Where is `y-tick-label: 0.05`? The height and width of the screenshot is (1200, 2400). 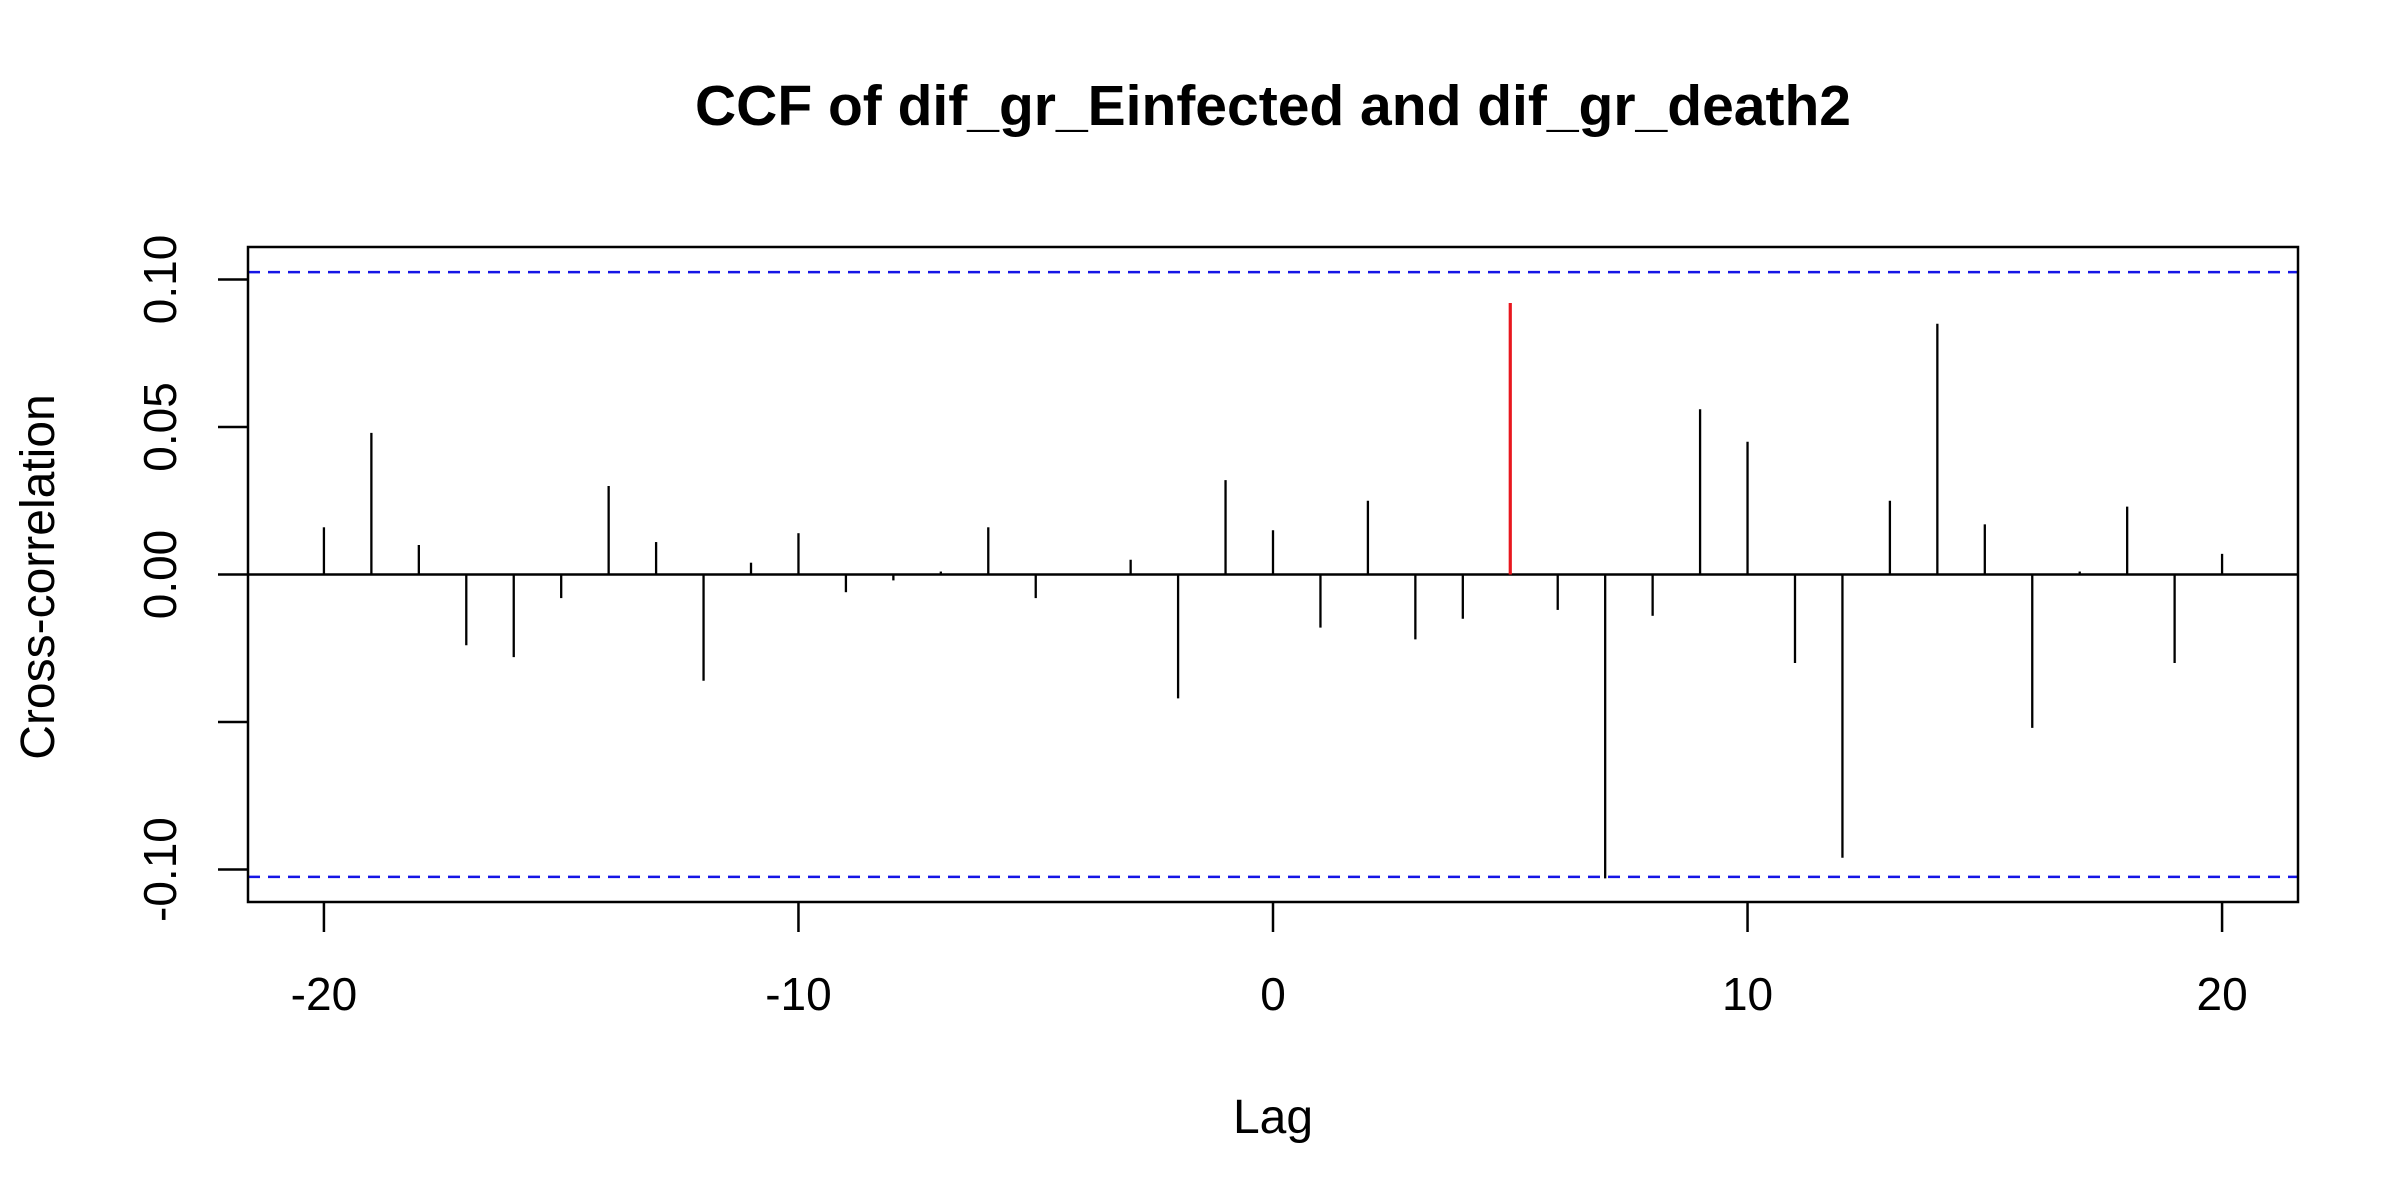
y-tick-label: 0.05 is located at coordinates (160, 427).